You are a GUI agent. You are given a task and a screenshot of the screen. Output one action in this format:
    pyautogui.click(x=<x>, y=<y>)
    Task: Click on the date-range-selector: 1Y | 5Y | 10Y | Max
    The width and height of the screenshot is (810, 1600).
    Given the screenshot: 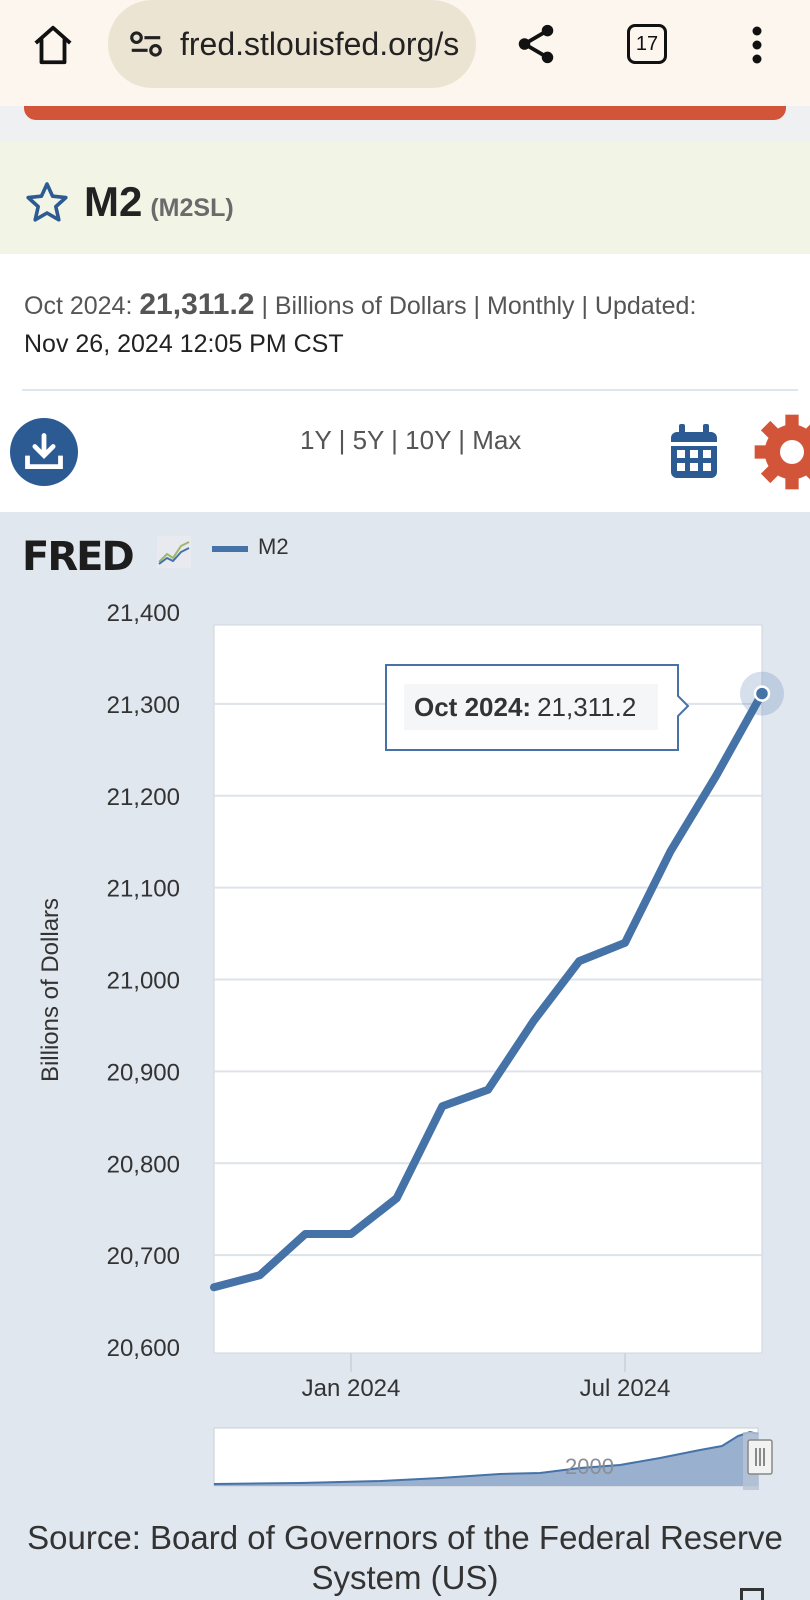 What is the action you would take?
    pyautogui.click(x=410, y=440)
    